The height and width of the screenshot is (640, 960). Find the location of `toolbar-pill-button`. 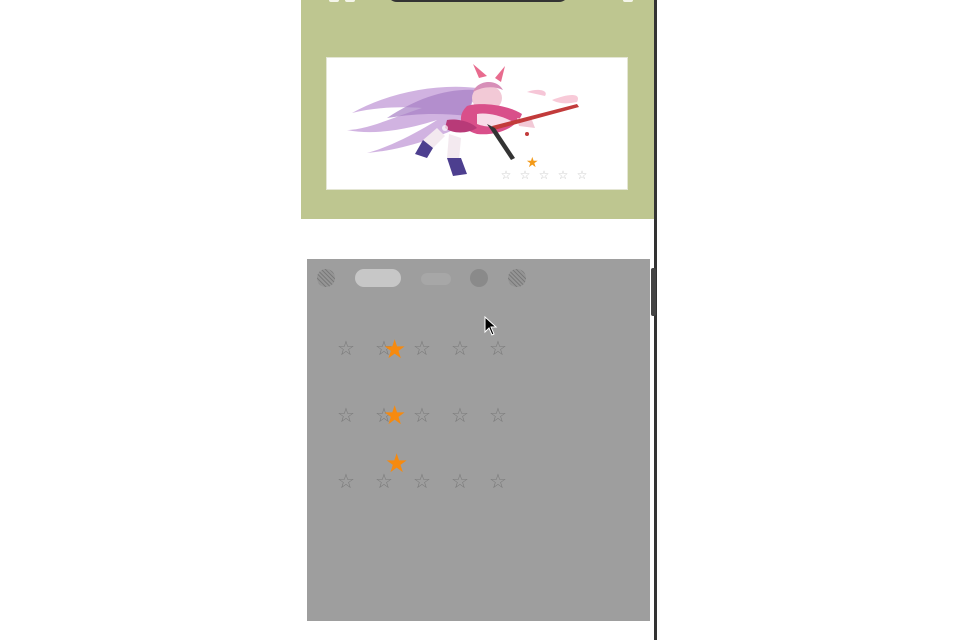

toolbar-pill-button is located at coordinates (378, 278).